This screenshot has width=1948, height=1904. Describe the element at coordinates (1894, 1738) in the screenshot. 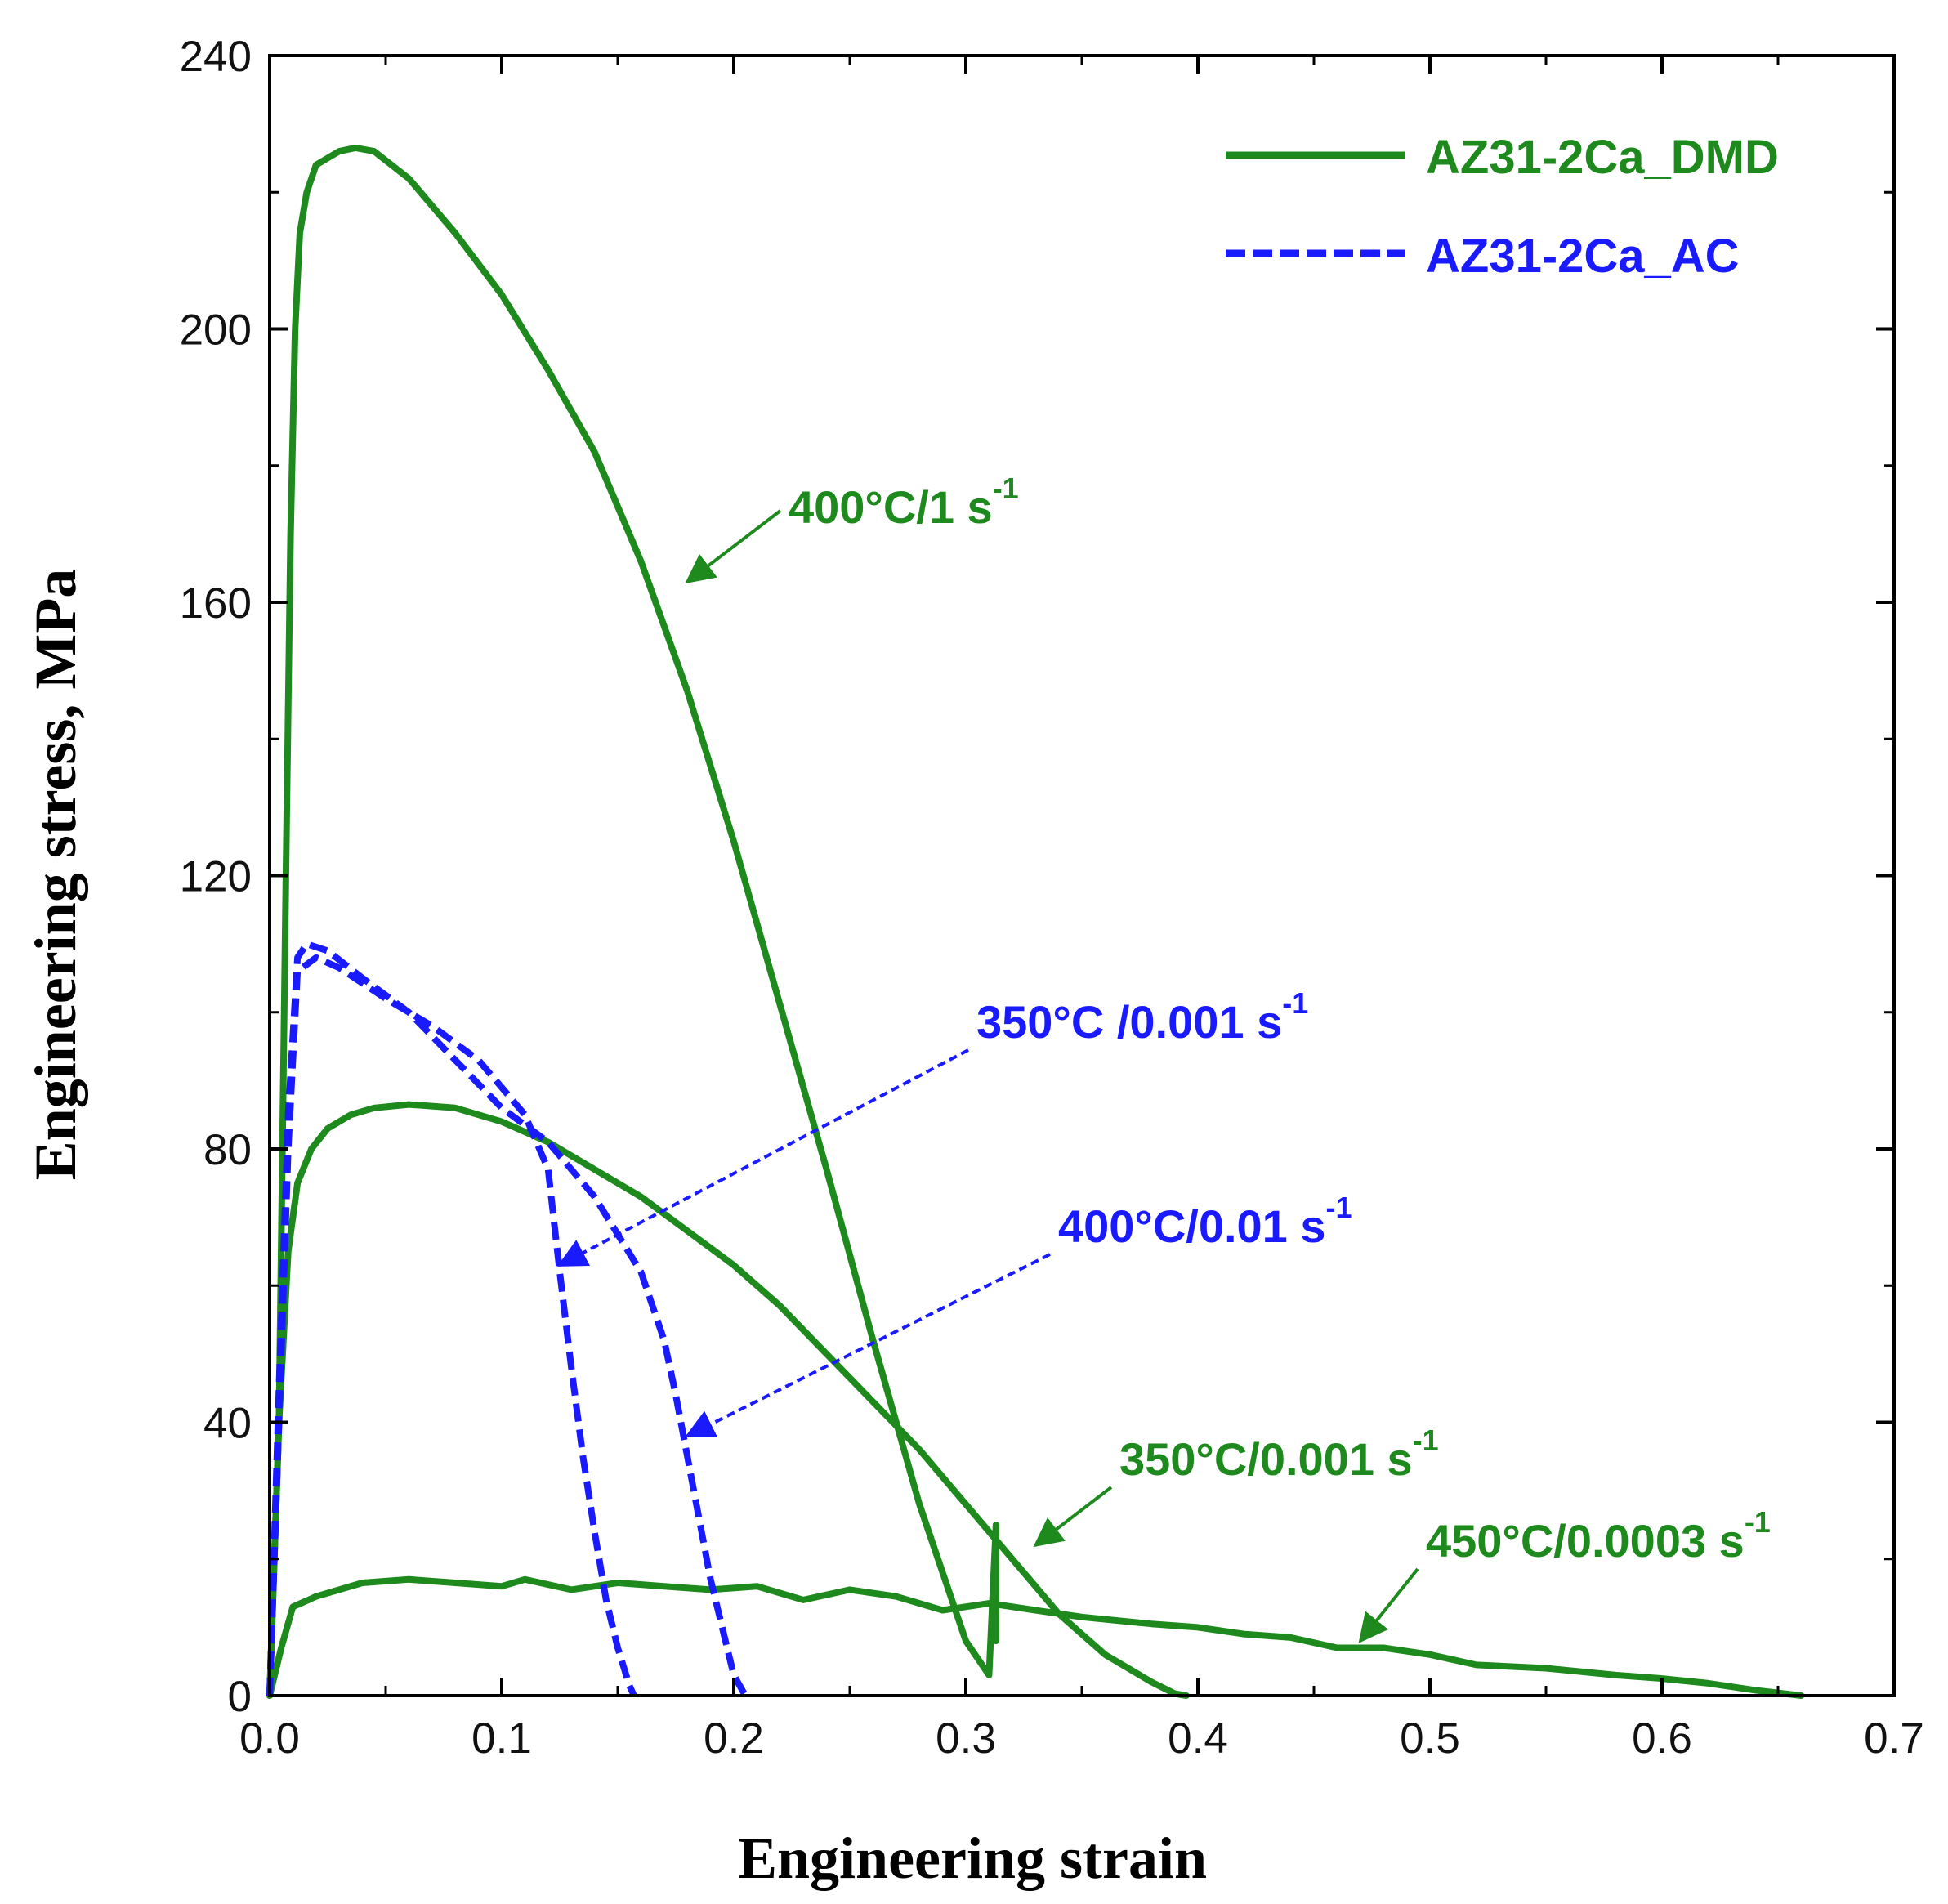

I see `x-tick-label: 0.7` at that location.